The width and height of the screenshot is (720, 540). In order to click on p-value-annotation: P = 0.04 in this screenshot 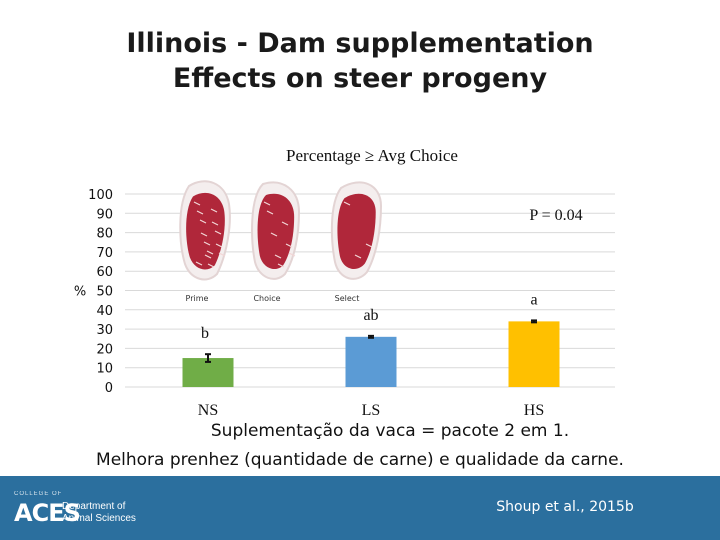, I will do `click(555, 215)`.